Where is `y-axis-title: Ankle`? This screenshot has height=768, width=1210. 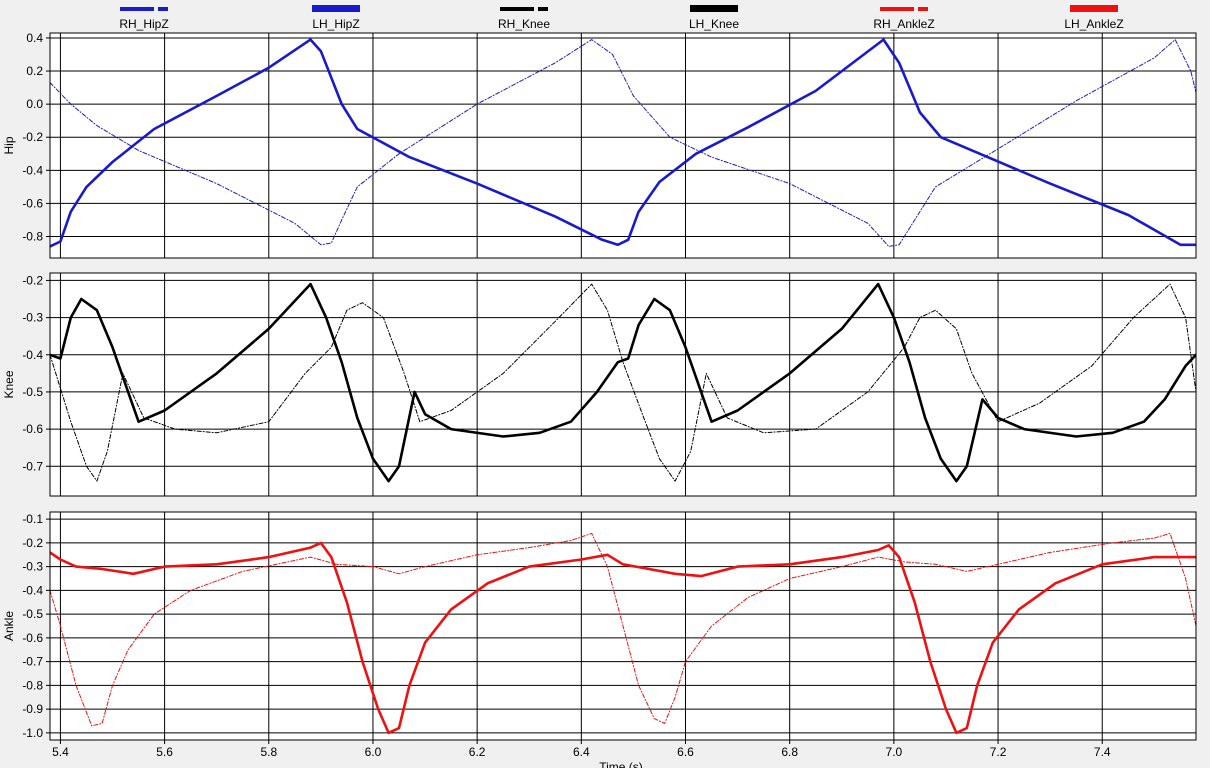
y-axis-title: Ankle is located at coordinates (9, 626).